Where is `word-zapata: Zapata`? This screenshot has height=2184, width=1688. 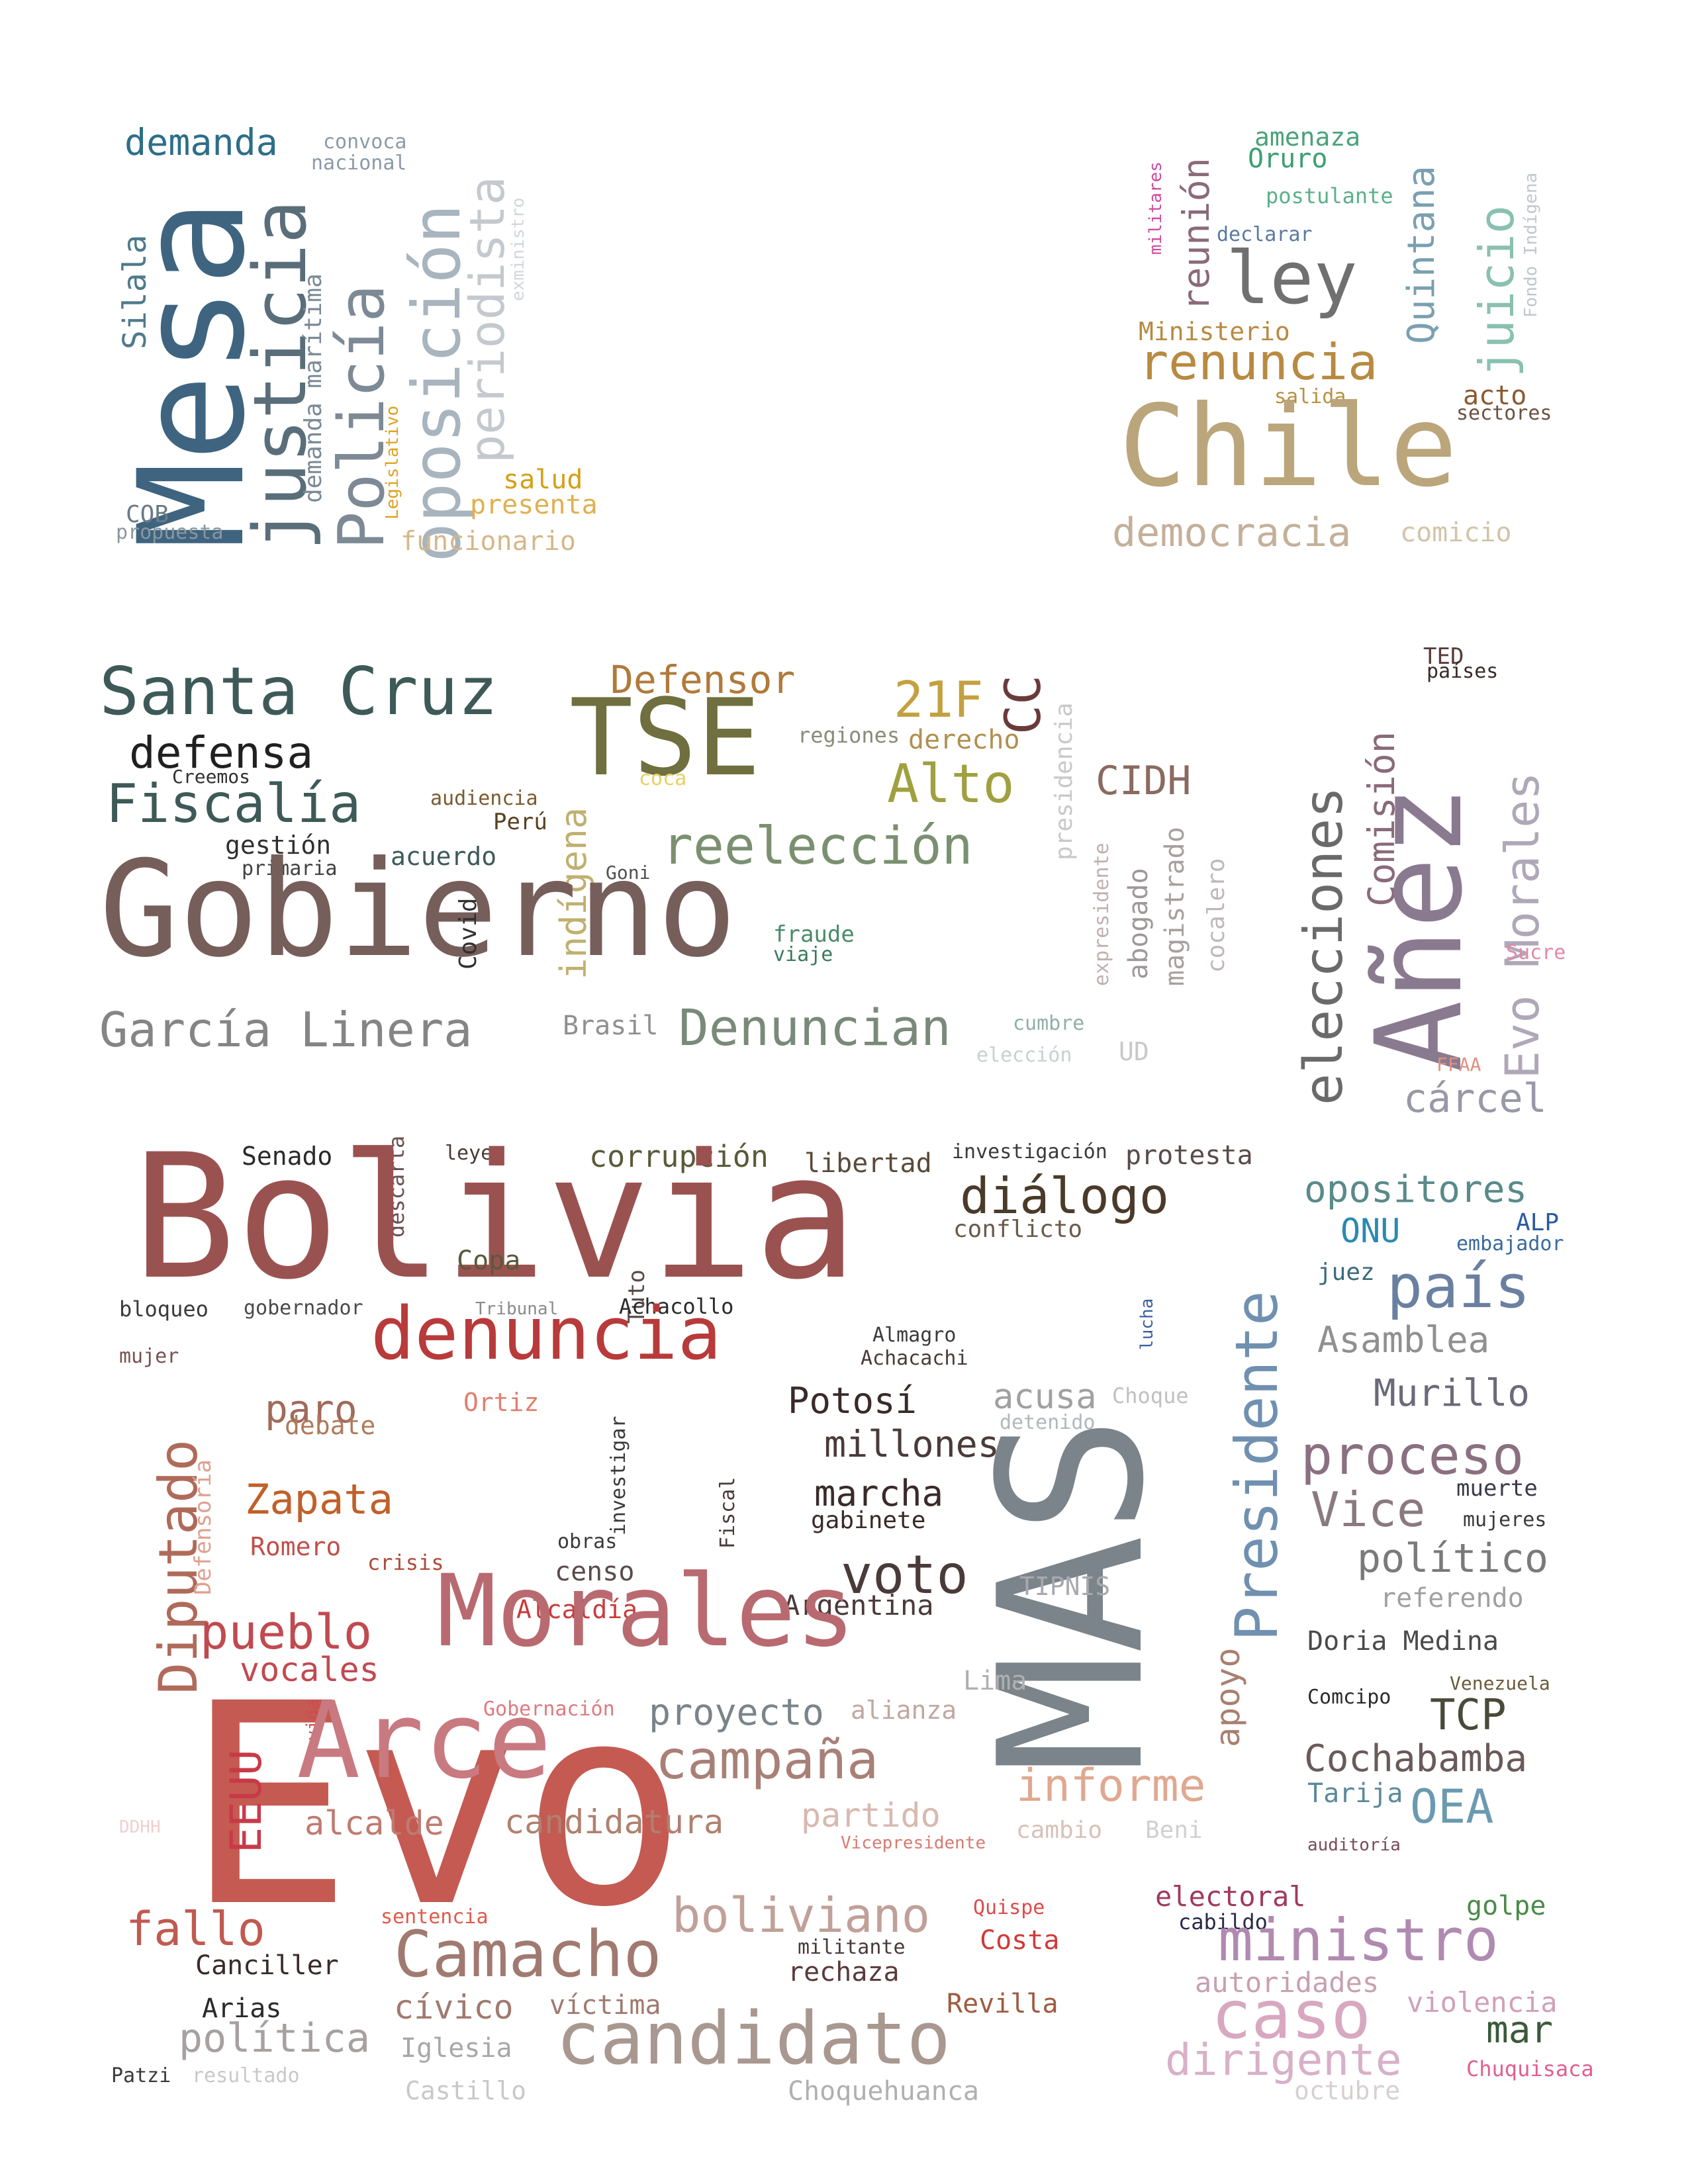 word-zapata: Zapata is located at coordinates (319, 1499).